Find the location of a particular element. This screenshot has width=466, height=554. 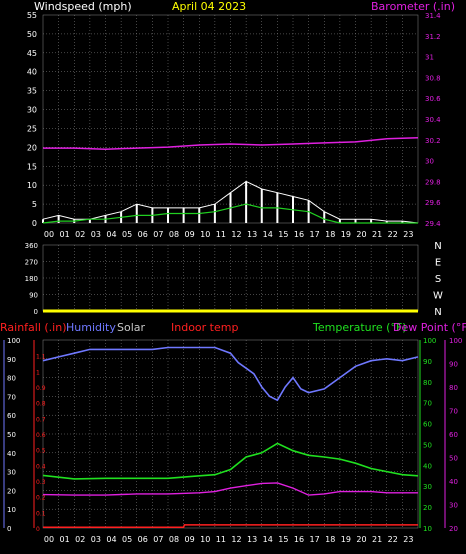

windspeed-tick-label: 5 is located at coordinates (34, 204).